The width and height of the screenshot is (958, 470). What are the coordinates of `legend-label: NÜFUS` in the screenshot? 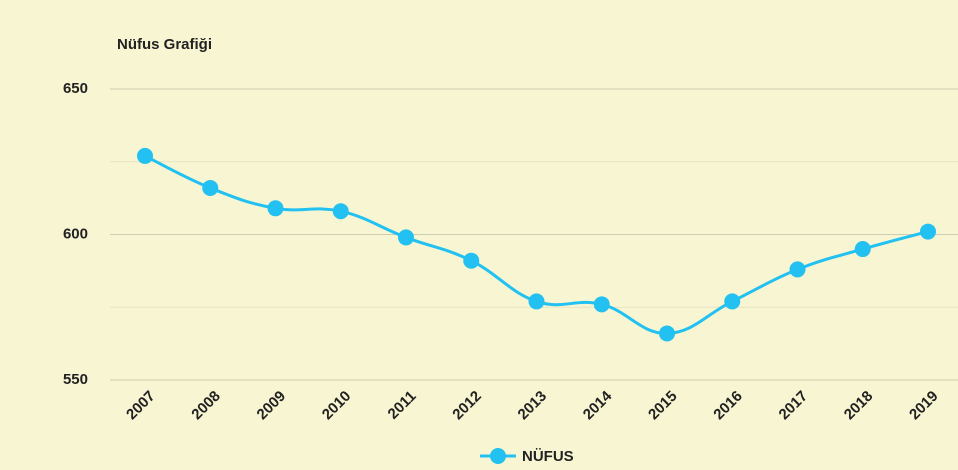 It's located at (548, 456).